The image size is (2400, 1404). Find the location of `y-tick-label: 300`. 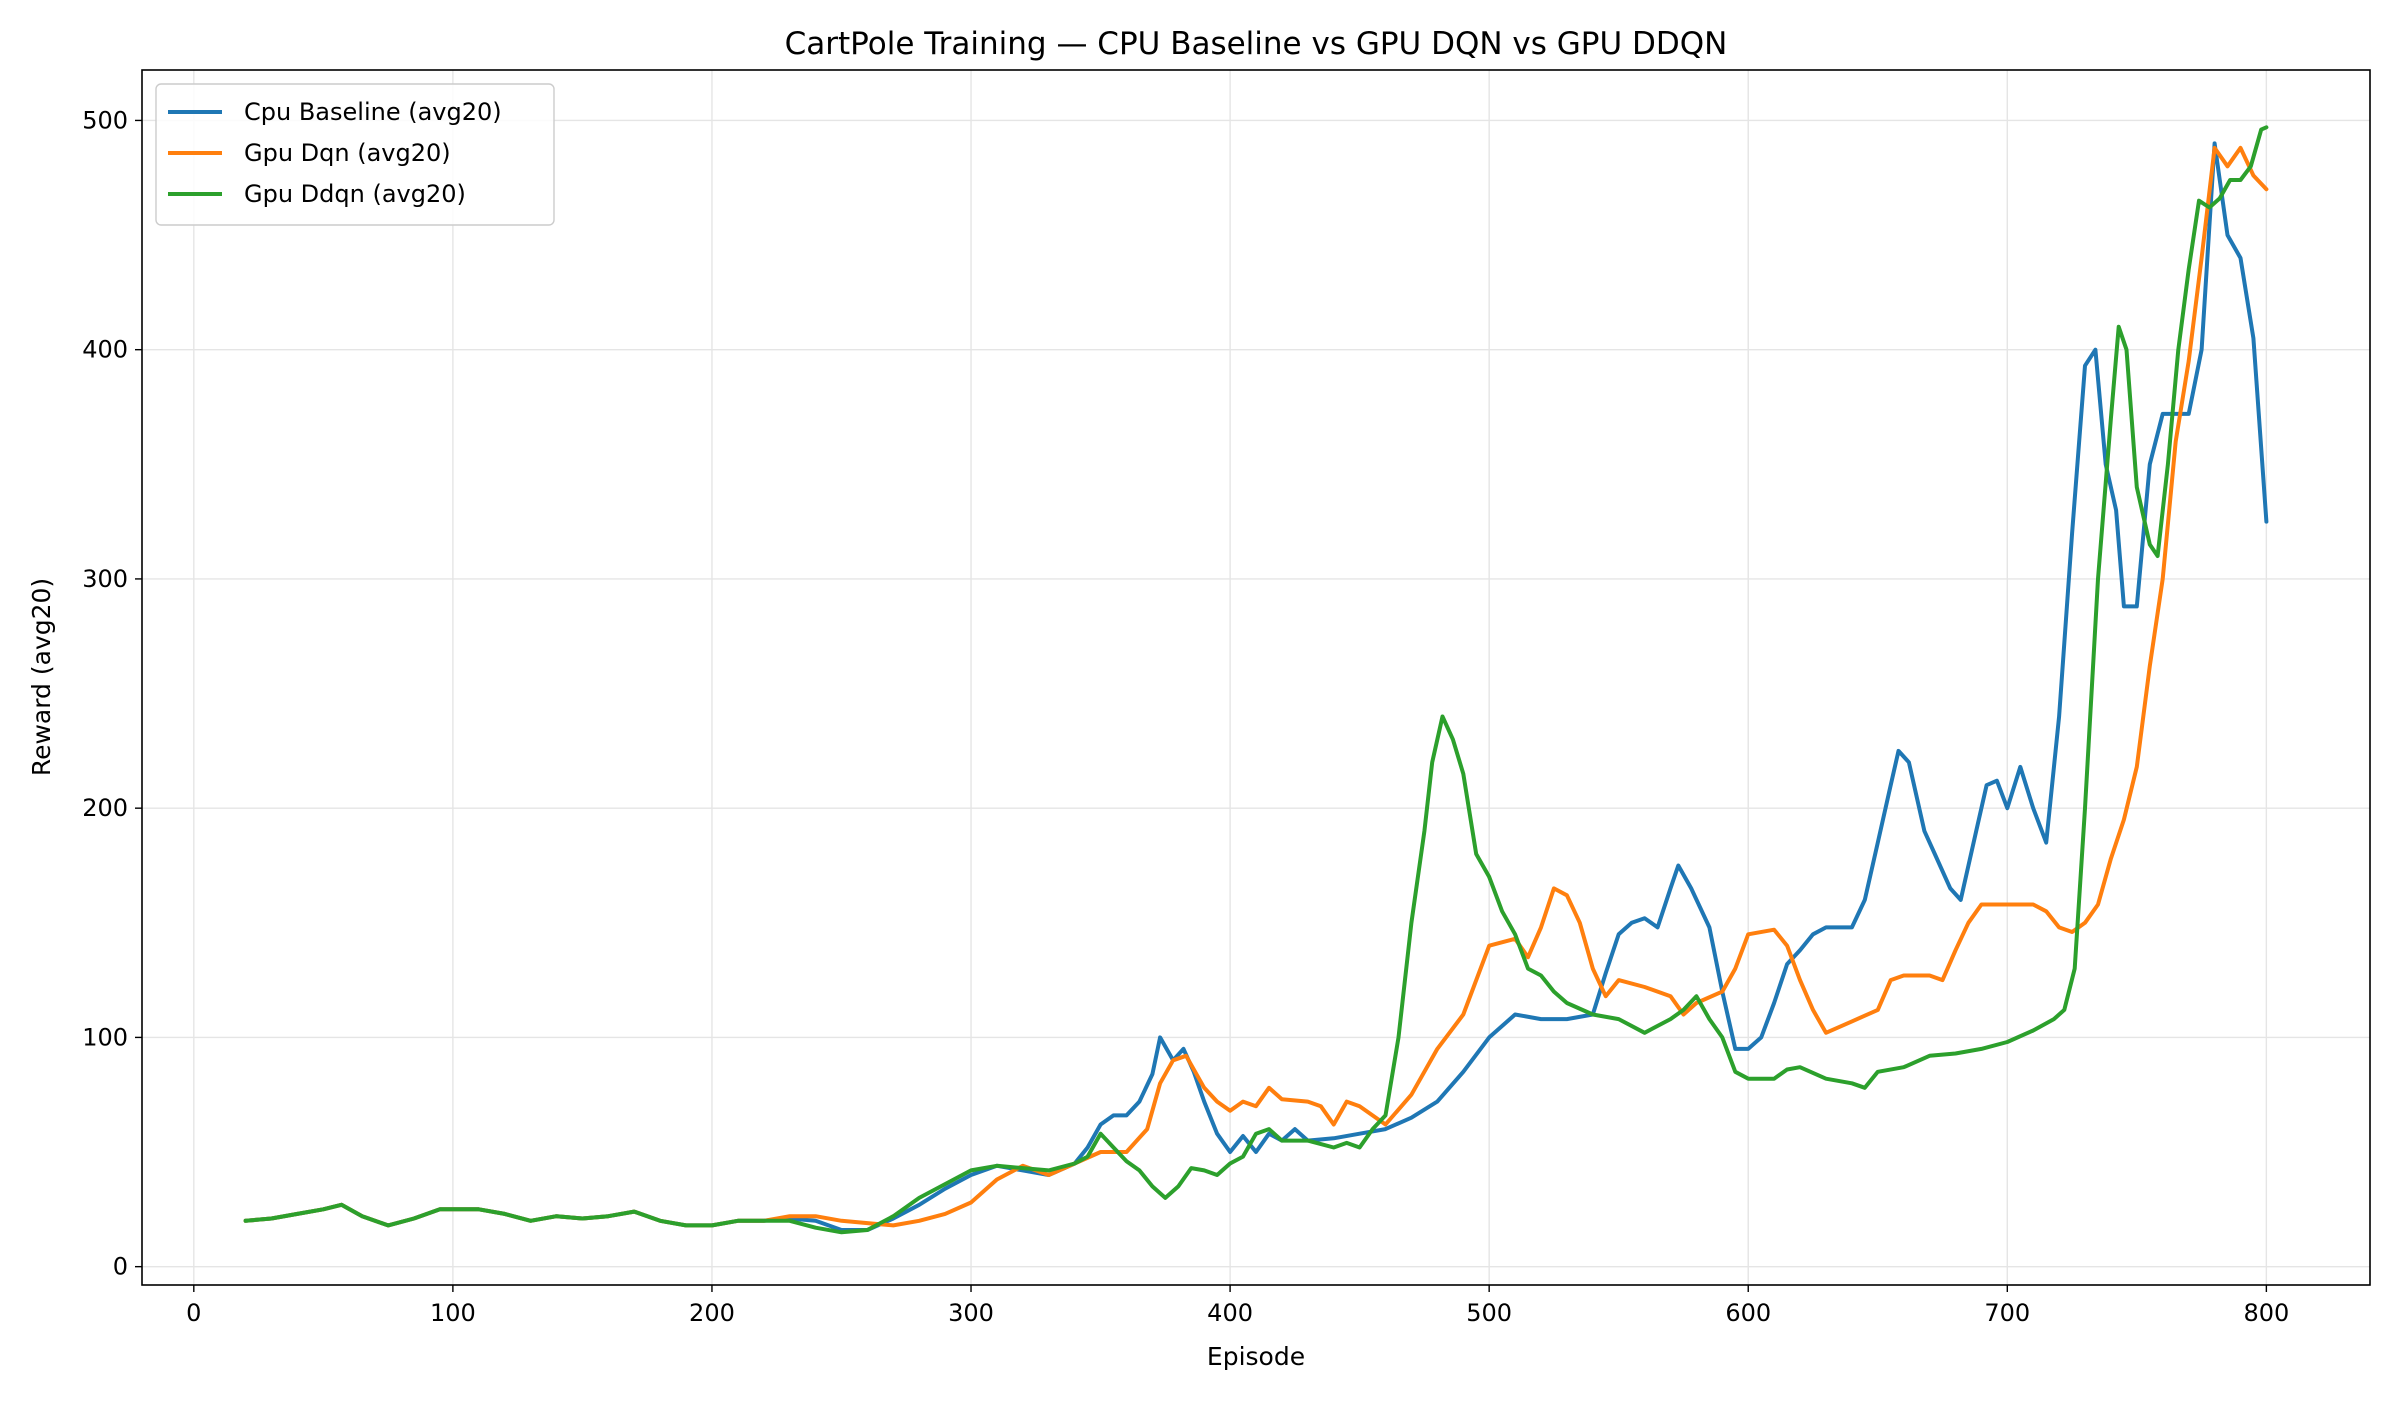

y-tick-label: 300 is located at coordinates (105, 579).